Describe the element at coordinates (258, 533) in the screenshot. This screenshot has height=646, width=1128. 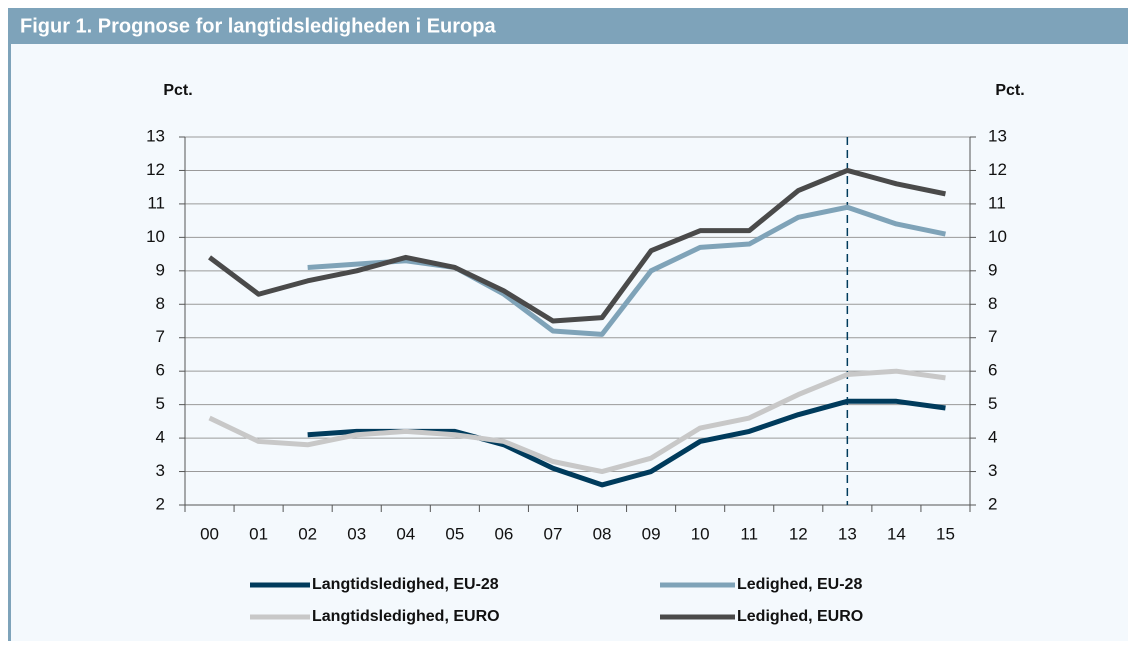
I see `x-tick-label: 01` at that location.